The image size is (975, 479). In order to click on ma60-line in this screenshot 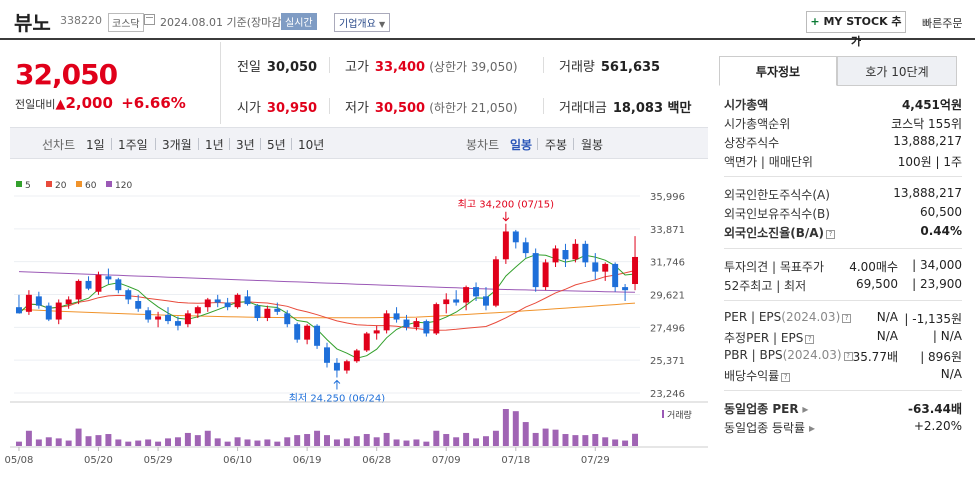, I will do `click(327, 310)`.